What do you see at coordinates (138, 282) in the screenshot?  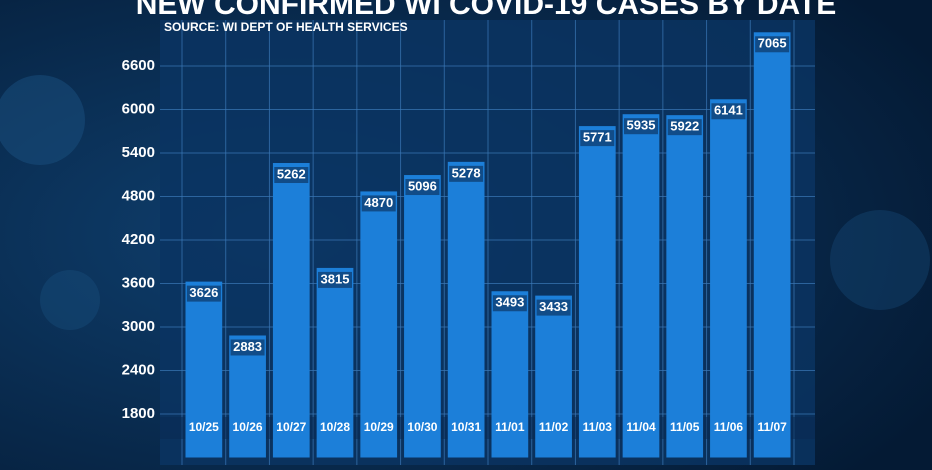 I see `y-tick-label: 3600` at bounding box center [138, 282].